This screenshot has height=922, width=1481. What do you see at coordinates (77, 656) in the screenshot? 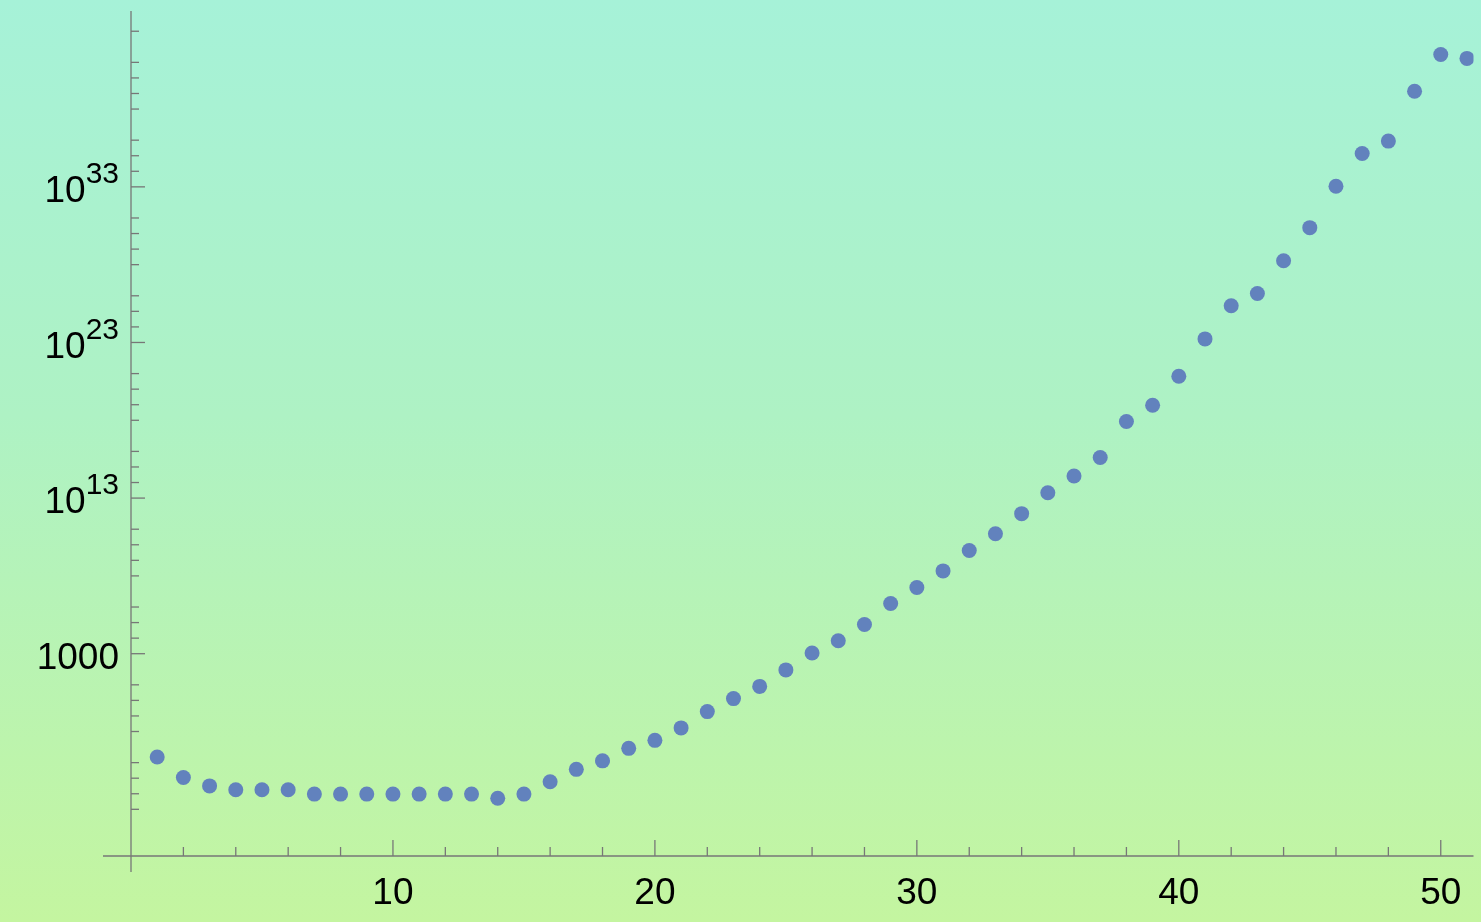
I see `y-tick-label: 1000` at bounding box center [77, 656].